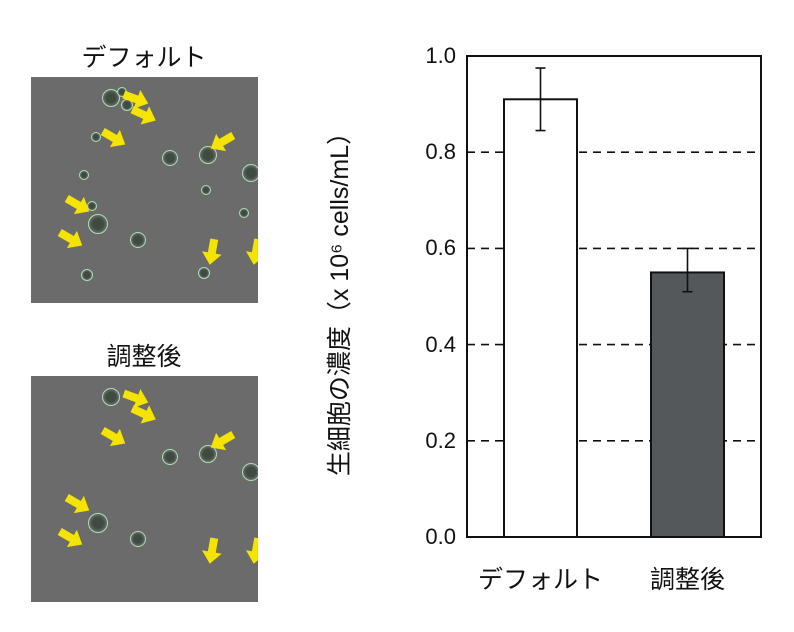  Describe the element at coordinates (440, 248) in the screenshot. I see `y-tick-label: 0.6` at that location.